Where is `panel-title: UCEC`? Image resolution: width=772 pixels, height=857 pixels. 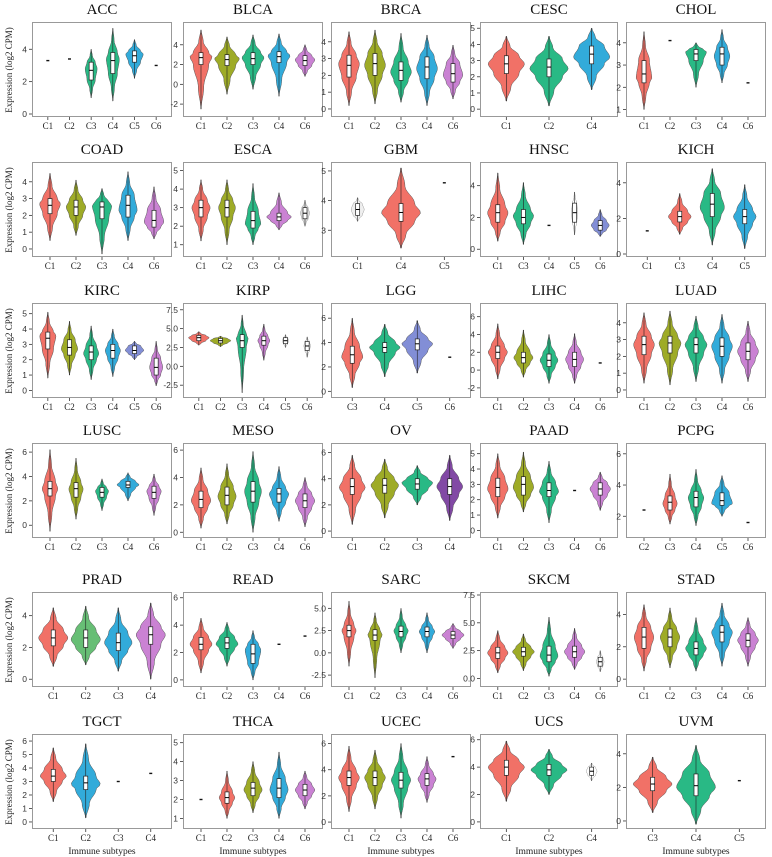
panel-title: UCEC is located at coordinates (400, 722).